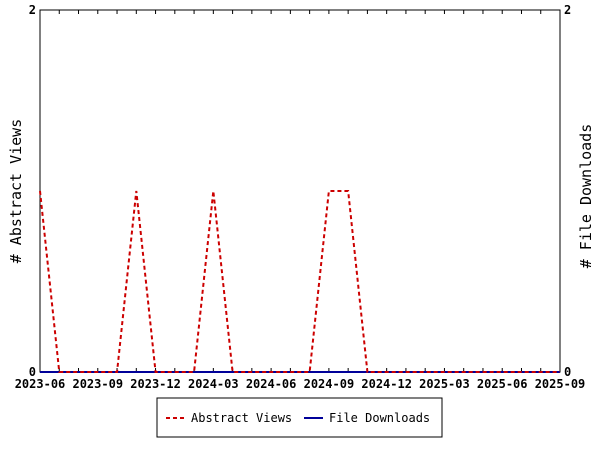 The height and width of the screenshot is (450, 600). Describe the element at coordinates (329, 384) in the screenshot. I see `x-tick-label: 2024-09` at that location.